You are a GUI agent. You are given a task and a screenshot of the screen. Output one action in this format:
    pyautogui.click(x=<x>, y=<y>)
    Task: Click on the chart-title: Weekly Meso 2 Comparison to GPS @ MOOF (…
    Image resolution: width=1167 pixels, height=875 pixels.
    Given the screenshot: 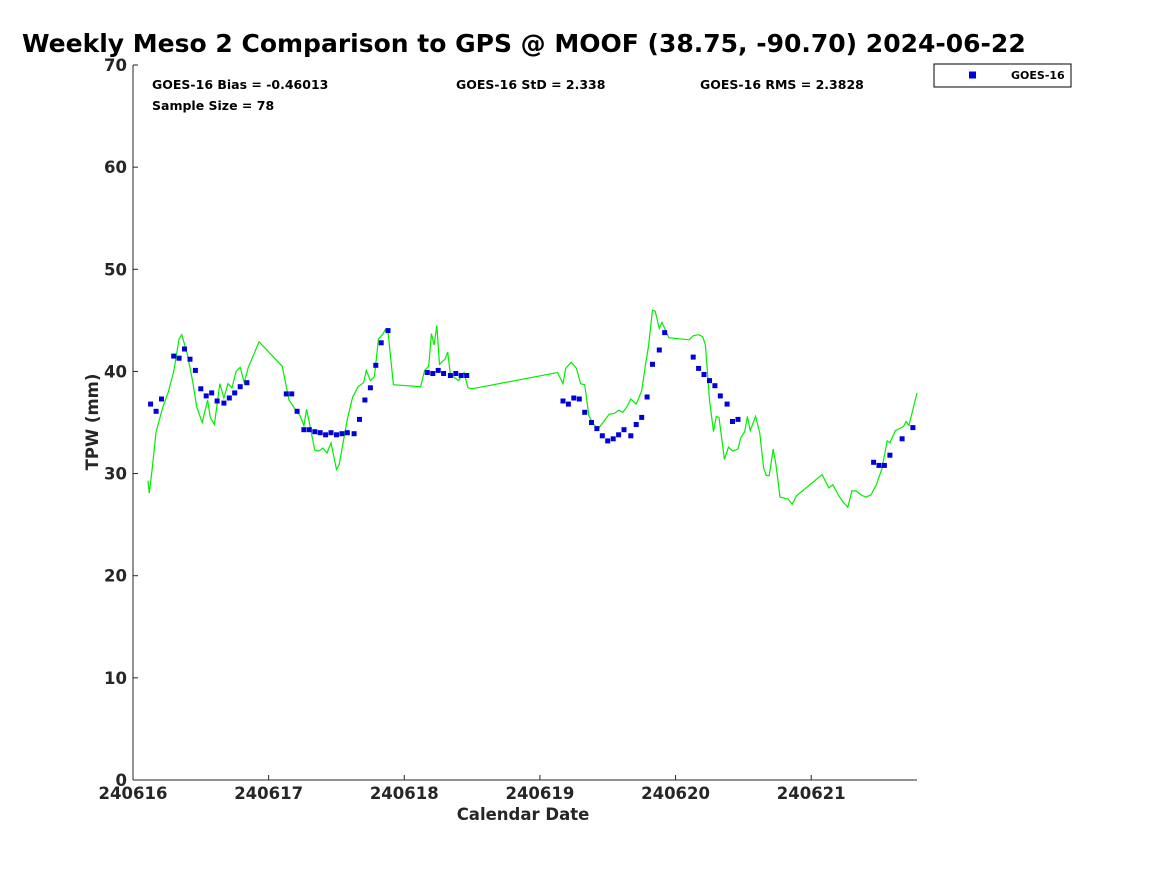 What is the action you would take?
    pyautogui.click(x=524, y=43)
    